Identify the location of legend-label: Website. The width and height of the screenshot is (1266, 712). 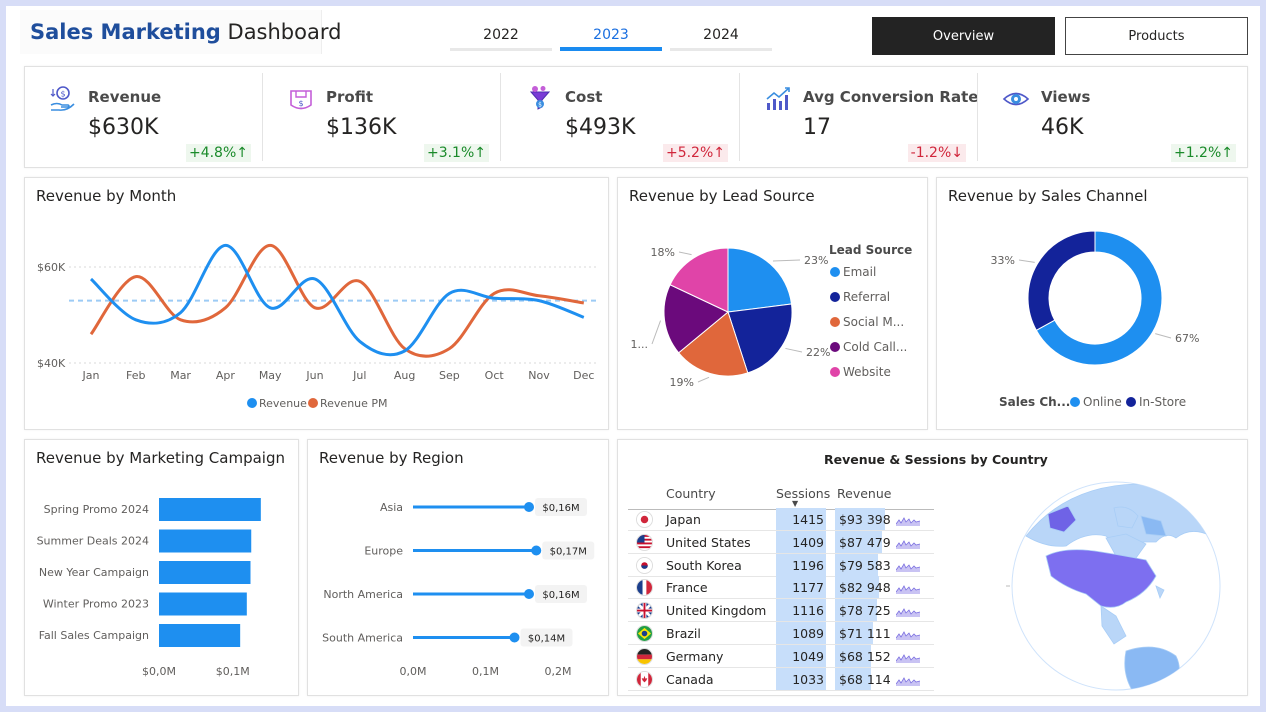
(867, 372).